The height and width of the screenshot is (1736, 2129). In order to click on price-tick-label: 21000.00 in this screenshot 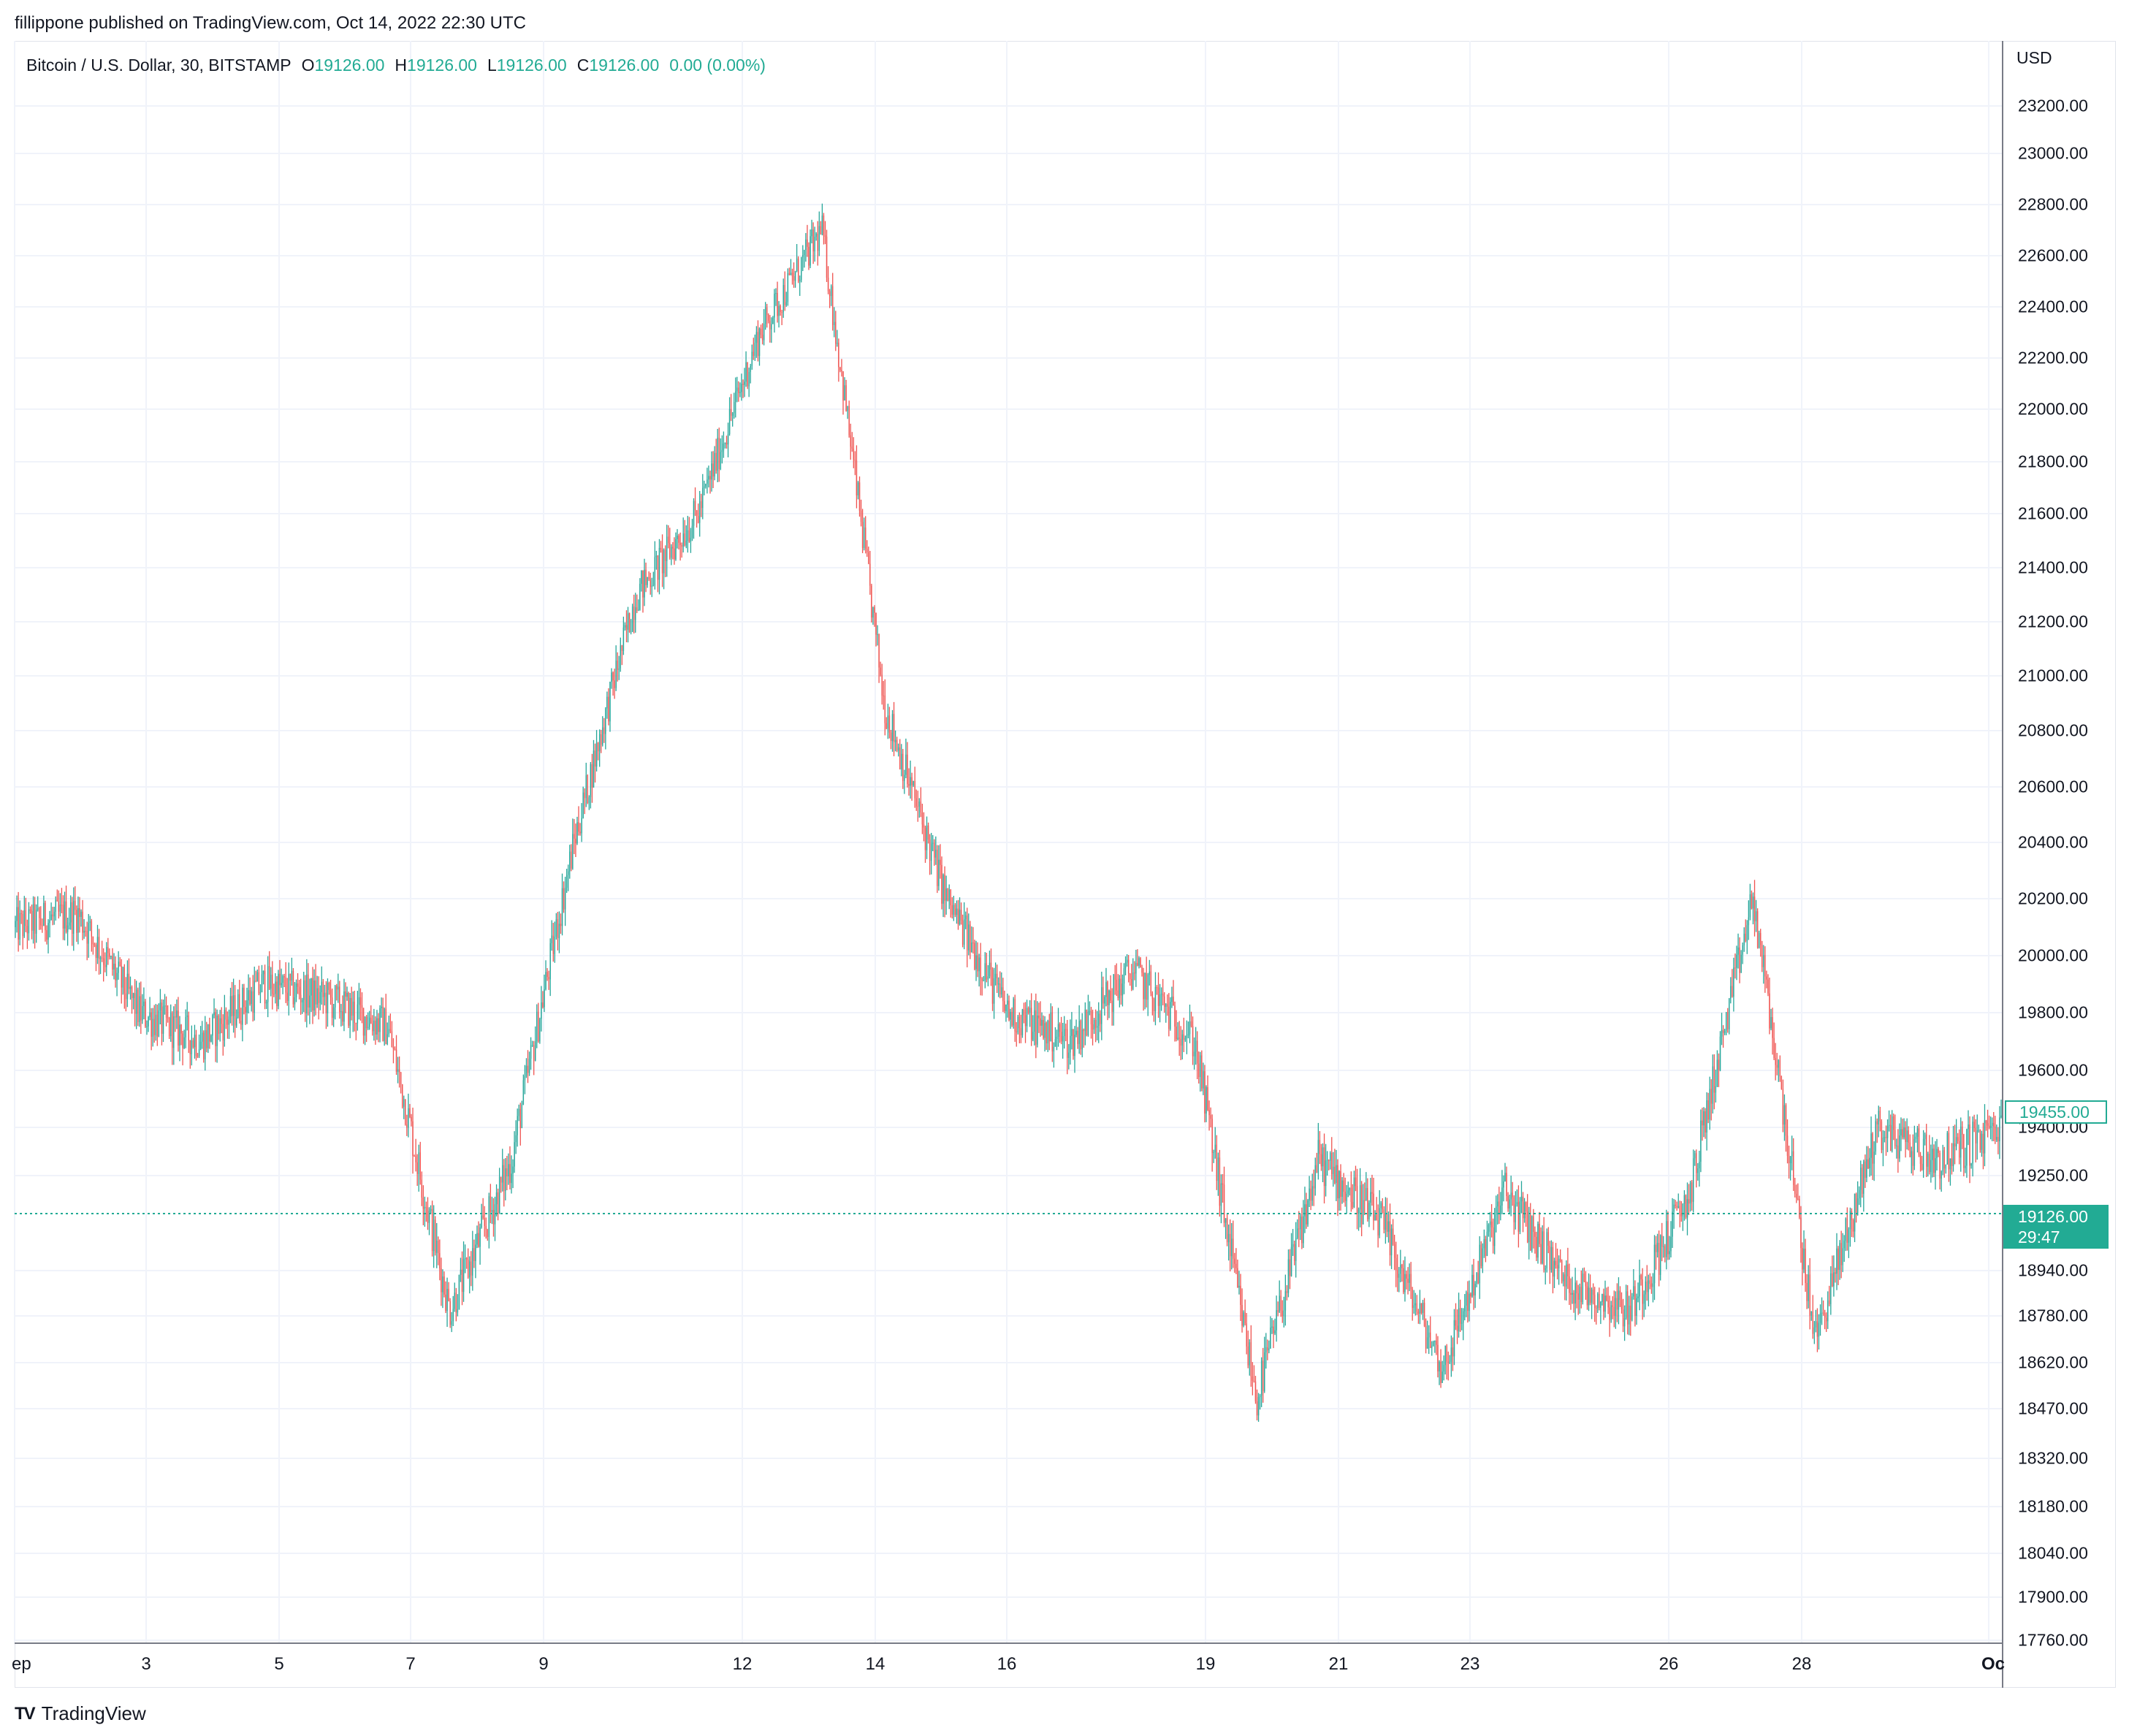, I will do `click(2053, 675)`.